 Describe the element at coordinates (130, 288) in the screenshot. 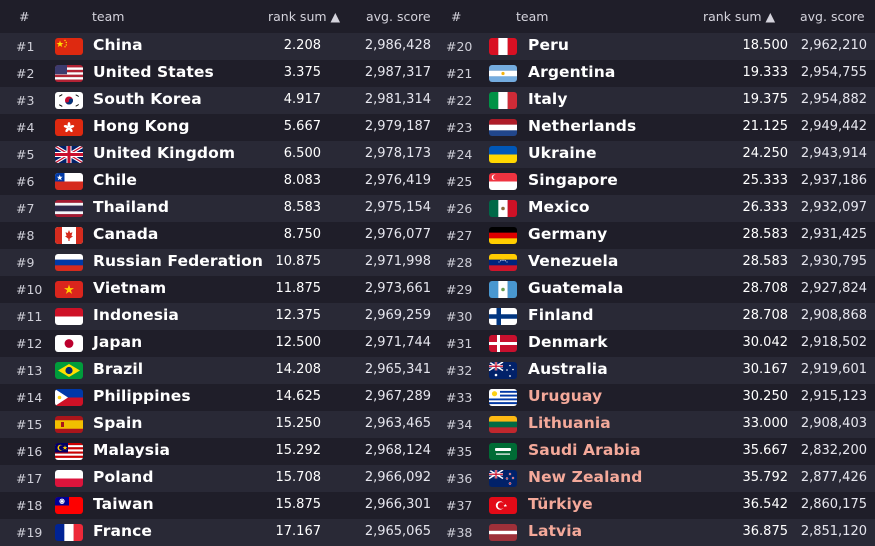

I see `team-name-link: Vietnam` at that location.